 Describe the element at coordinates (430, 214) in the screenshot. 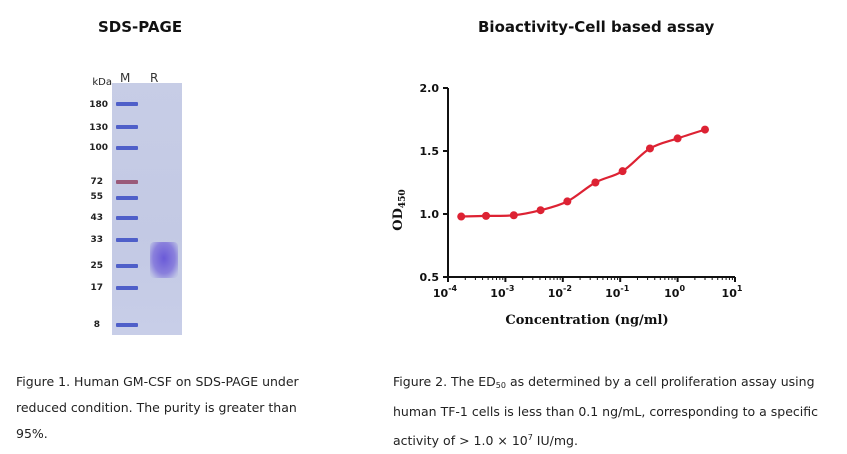

I see `y-tick-label: 1.0` at that location.